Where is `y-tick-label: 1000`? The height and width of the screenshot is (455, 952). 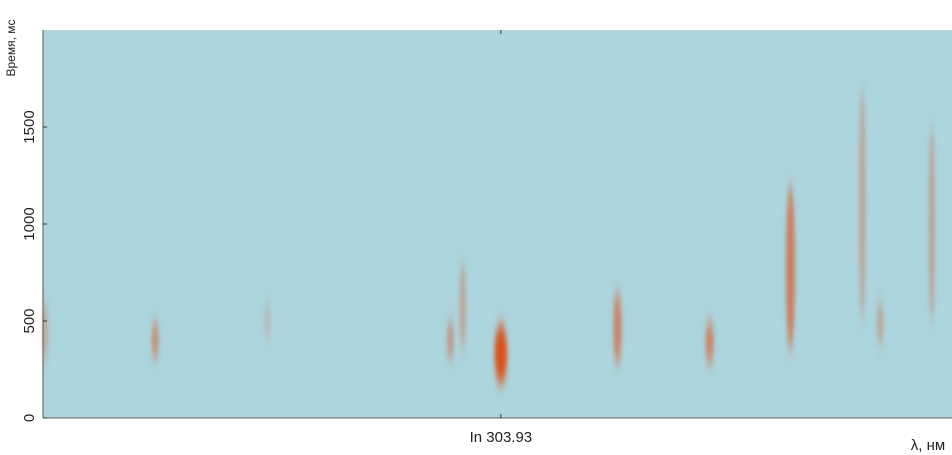 y-tick-label: 1000 is located at coordinates (29, 223).